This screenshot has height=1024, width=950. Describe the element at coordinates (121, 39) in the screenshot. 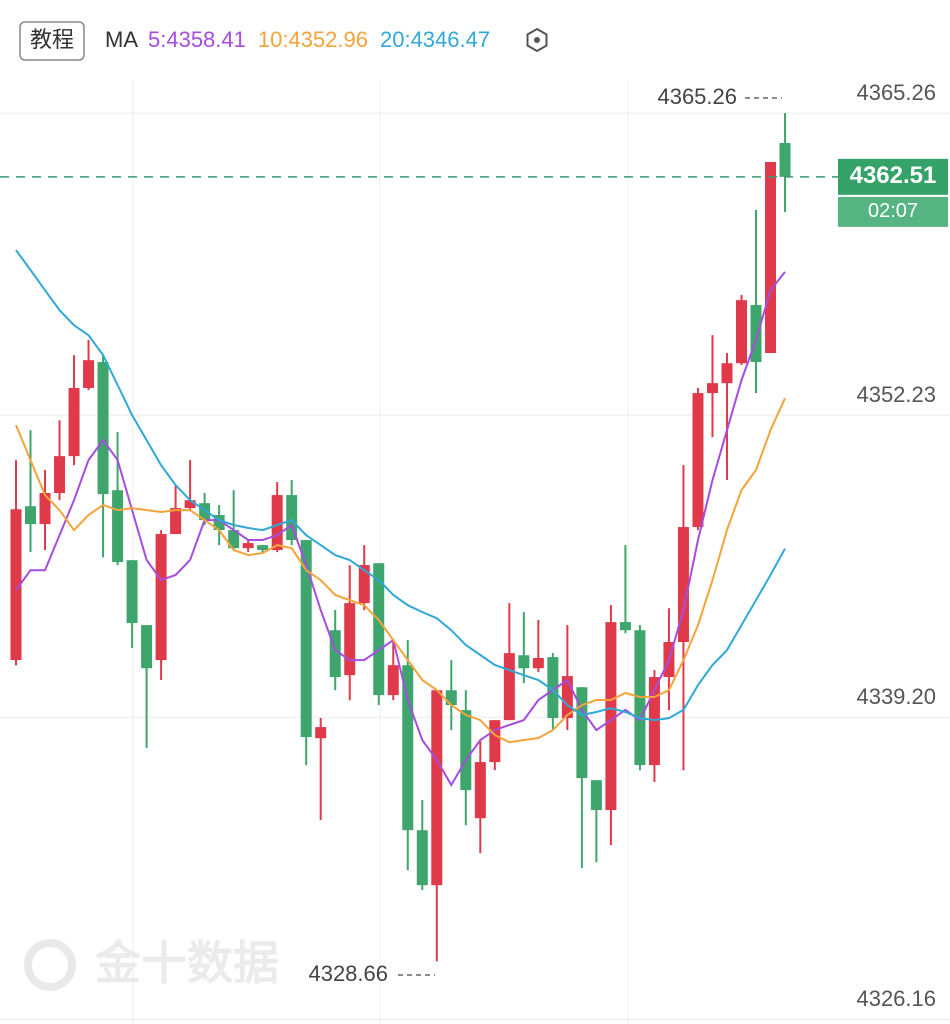

I see `indicator-label: MA` at that location.